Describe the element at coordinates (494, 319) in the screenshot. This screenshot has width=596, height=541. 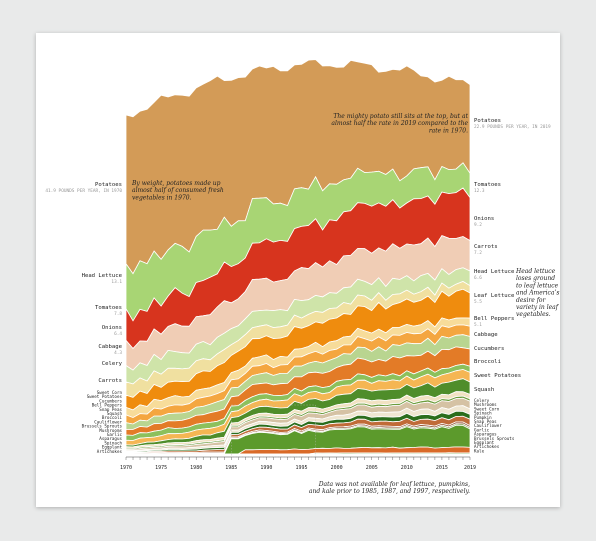
I see `right-label: Bell Peppers` at that location.